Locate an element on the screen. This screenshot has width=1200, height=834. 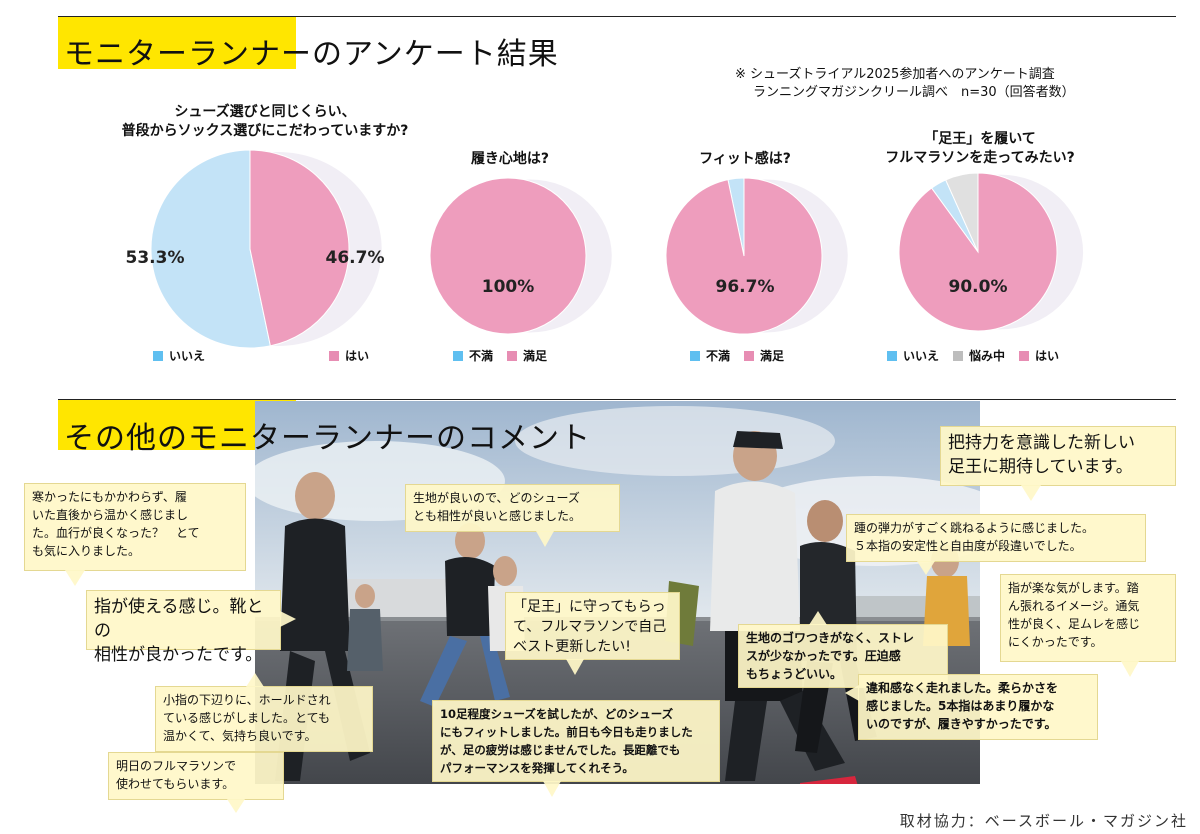
comment-3-line3: 温かくて、気持ち良いです。 is located at coordinates (240, 736).